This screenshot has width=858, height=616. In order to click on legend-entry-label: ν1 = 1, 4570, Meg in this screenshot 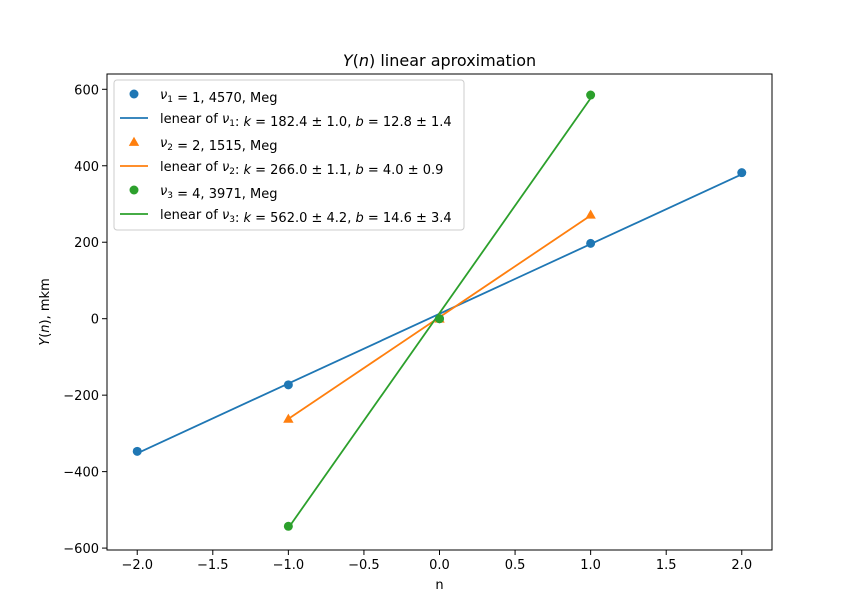, I will do `click(219, 97)`.